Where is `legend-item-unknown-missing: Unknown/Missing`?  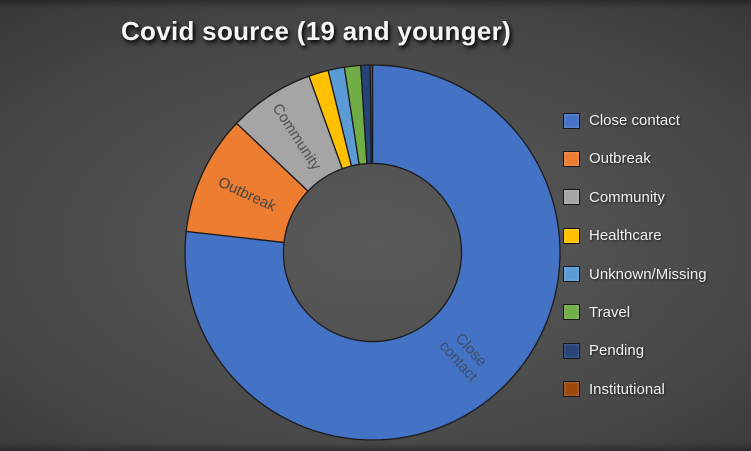 legend-item-unknown-missing: Unknown/Missing is located at coordinates (635, 274).